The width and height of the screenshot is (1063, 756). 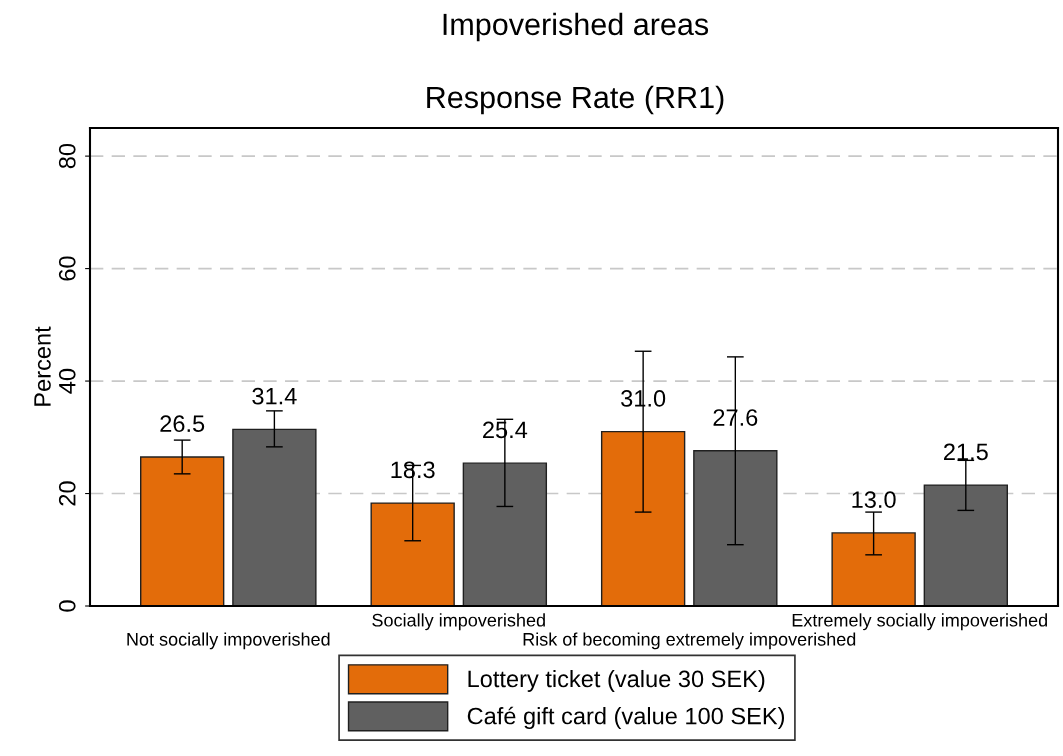 I want to click on data-label: 26.5, so click(x=182, y=424).